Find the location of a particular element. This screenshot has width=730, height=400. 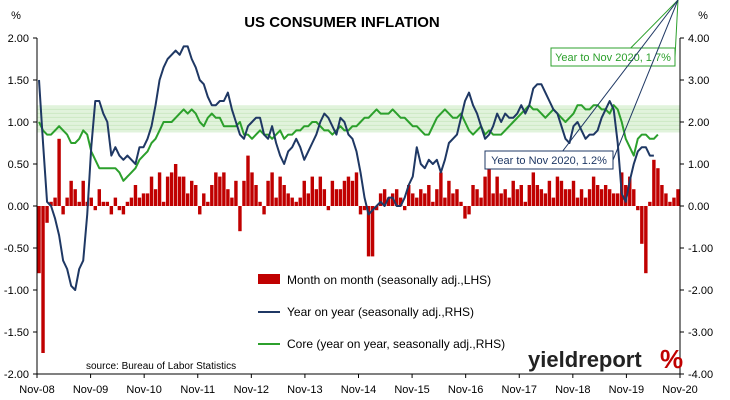

left-tick-label: -0.50 is located at coordinates (16, 249).